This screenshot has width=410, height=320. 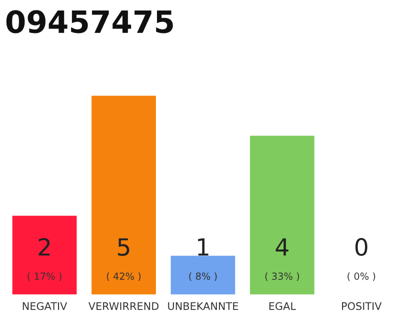 I want to click on annotation: ( 8% ), so click(x=203, y=277).